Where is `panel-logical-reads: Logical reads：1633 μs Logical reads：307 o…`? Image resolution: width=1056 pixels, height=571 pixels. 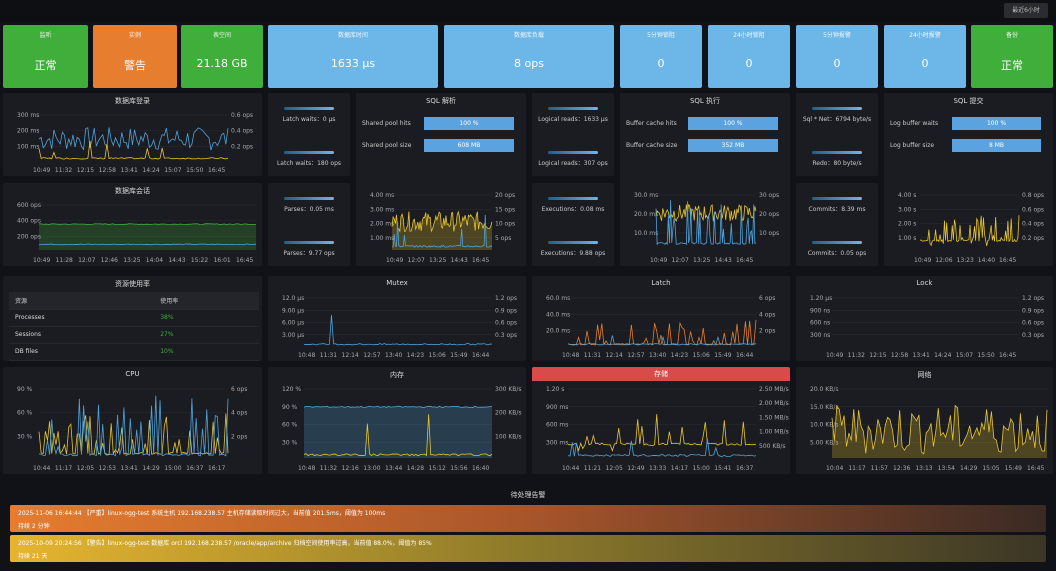 panel-logical-reads: Logical reads：1633 μs Logical reads：307 o… is located at coordinates (573, 134).